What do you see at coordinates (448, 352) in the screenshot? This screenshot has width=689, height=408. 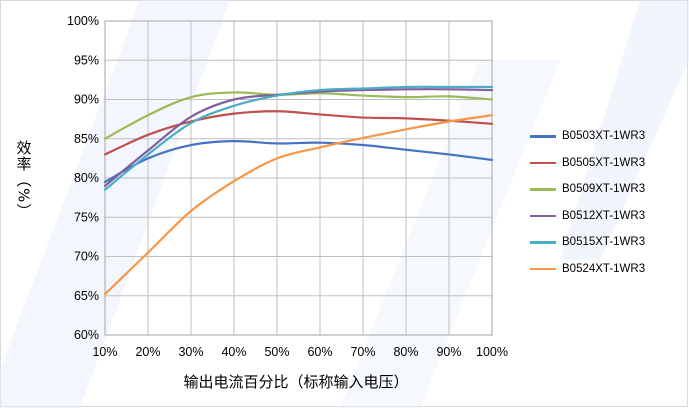 I see `x-tick-label: 90%` at bounding box center [448, 352].